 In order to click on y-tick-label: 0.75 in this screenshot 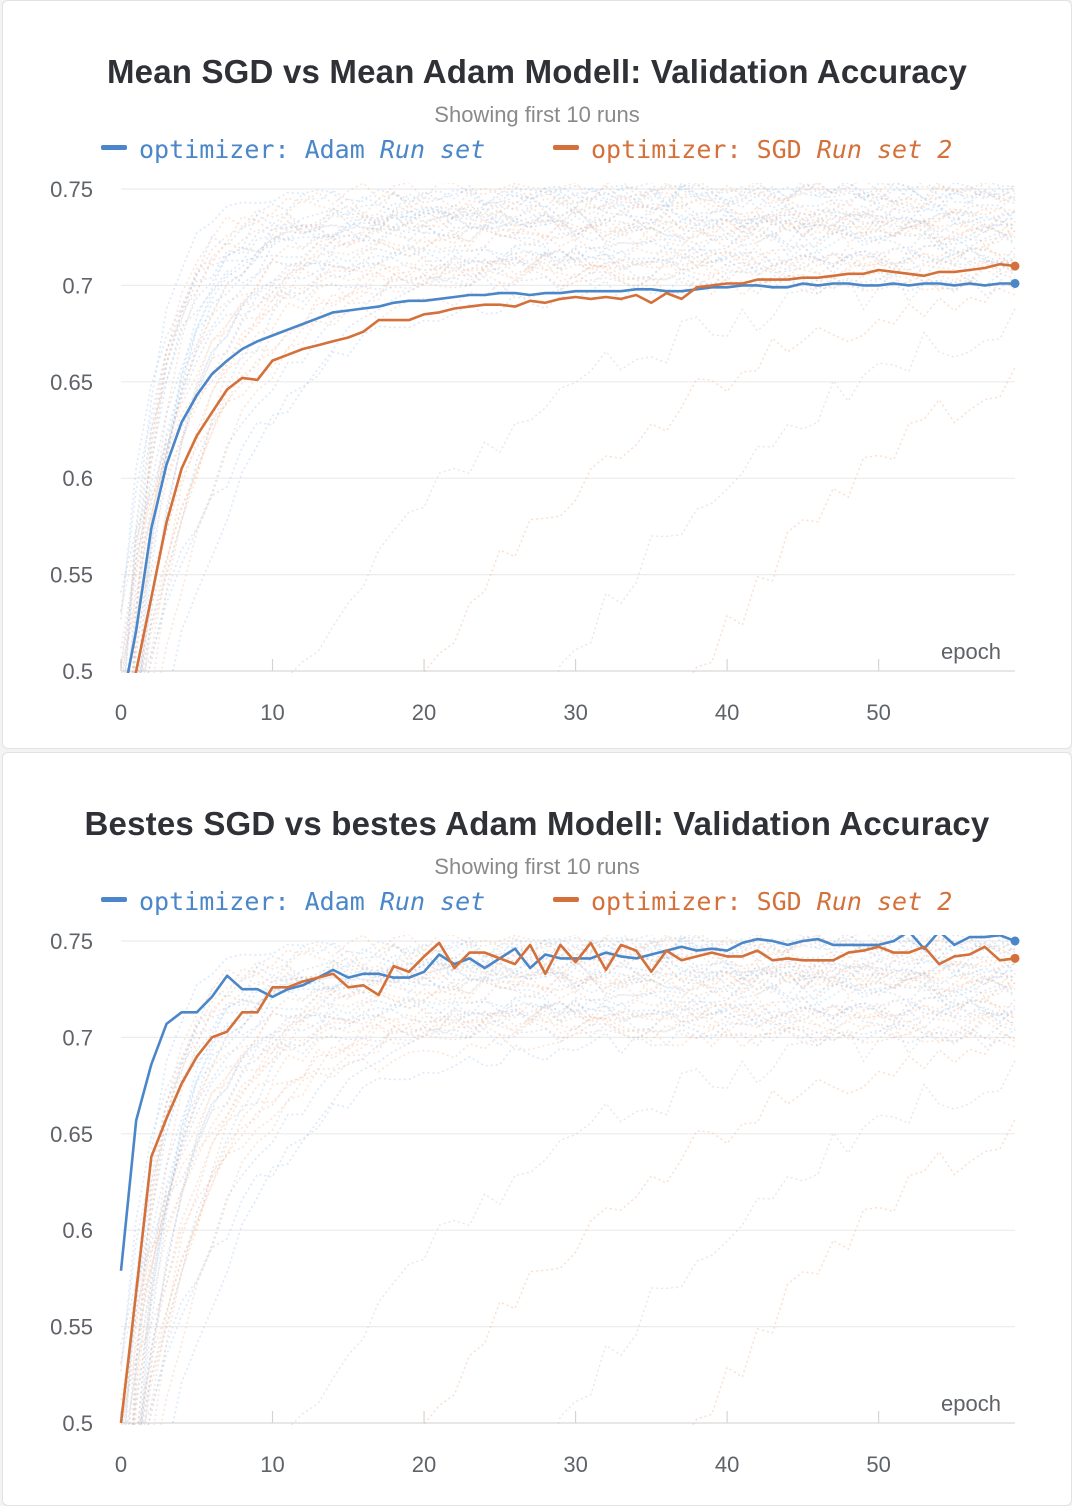, I will do `click(71, 189)`.